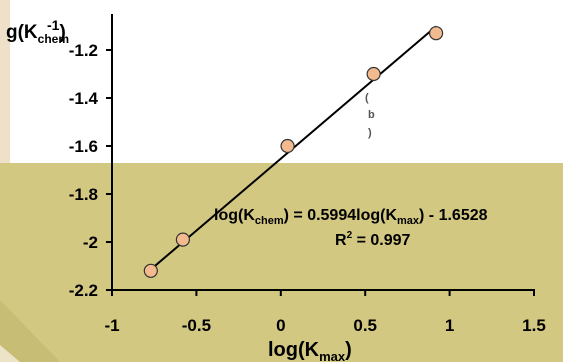  I want to click on y-tick-label: -2, so click(90, 242).